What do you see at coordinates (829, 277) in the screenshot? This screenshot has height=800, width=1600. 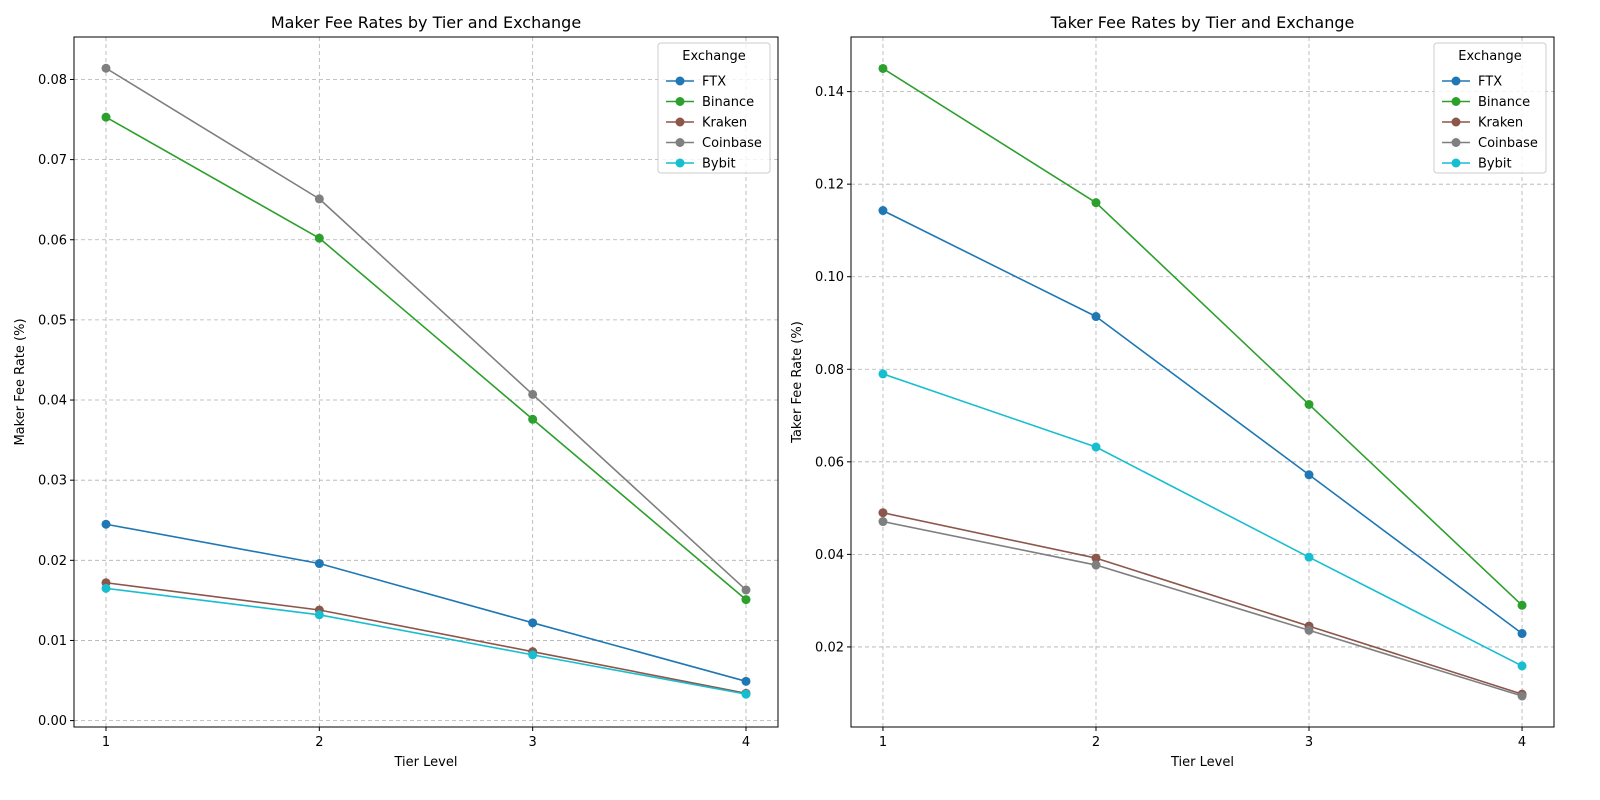 I see `y-tick-label: 0.10` at bounding box center [829, 277].